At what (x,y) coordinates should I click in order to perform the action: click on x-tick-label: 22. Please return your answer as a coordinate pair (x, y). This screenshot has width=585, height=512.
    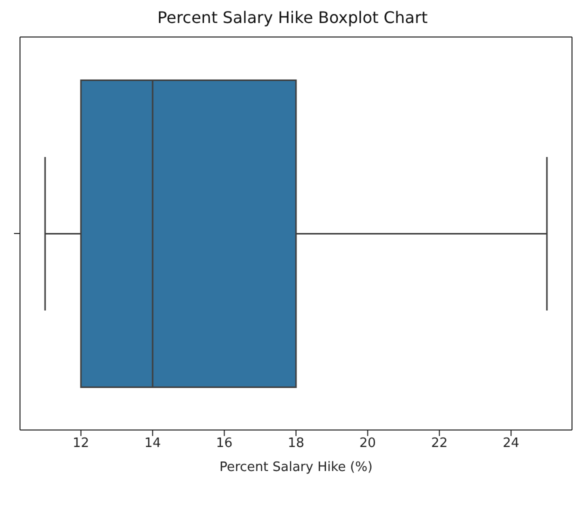
    Looking at the image, I should click on (439, 444).